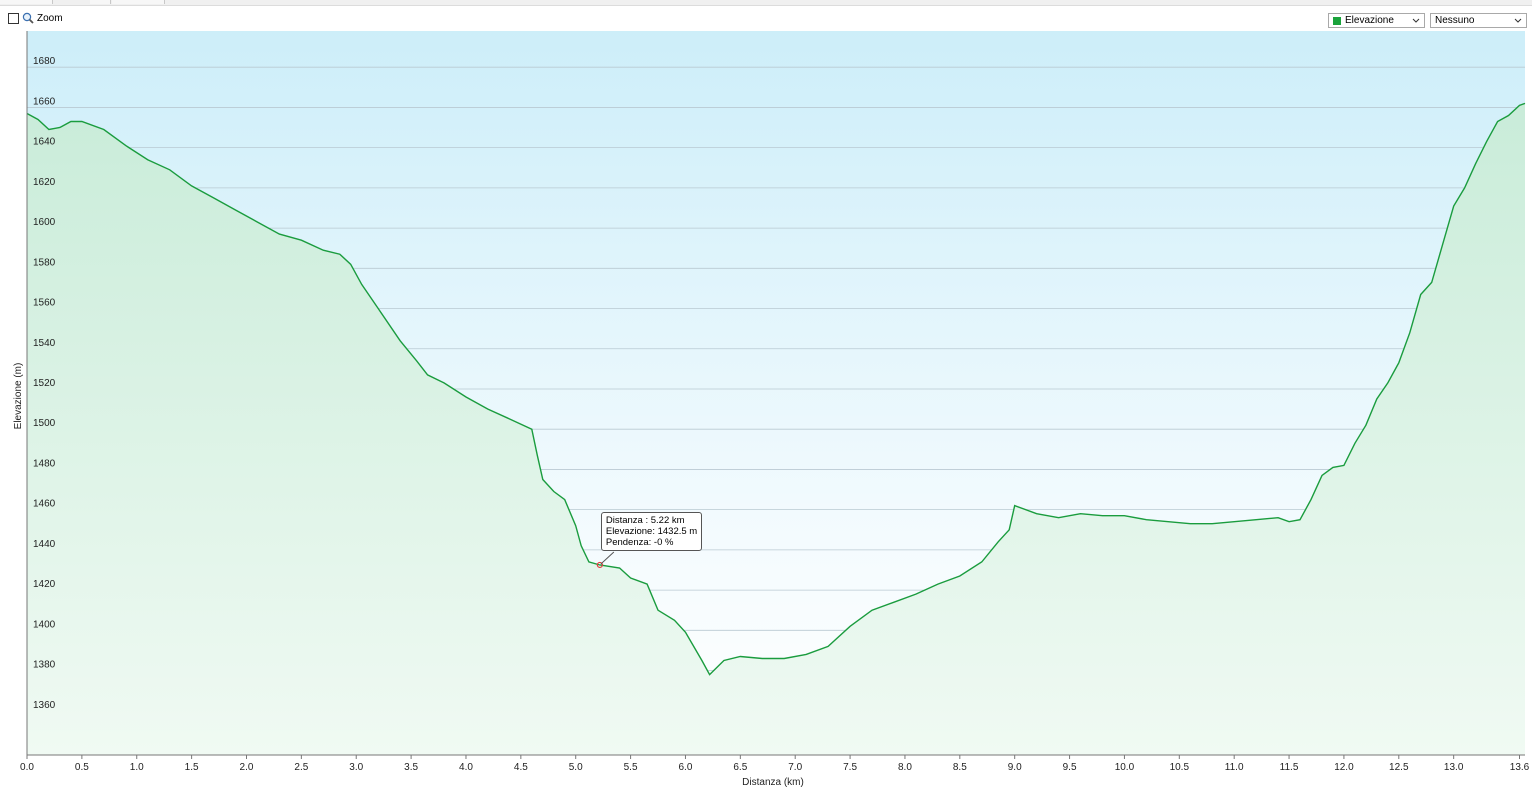  I want to click on y-axis-title: Elevazione (m), so click(18, 396).